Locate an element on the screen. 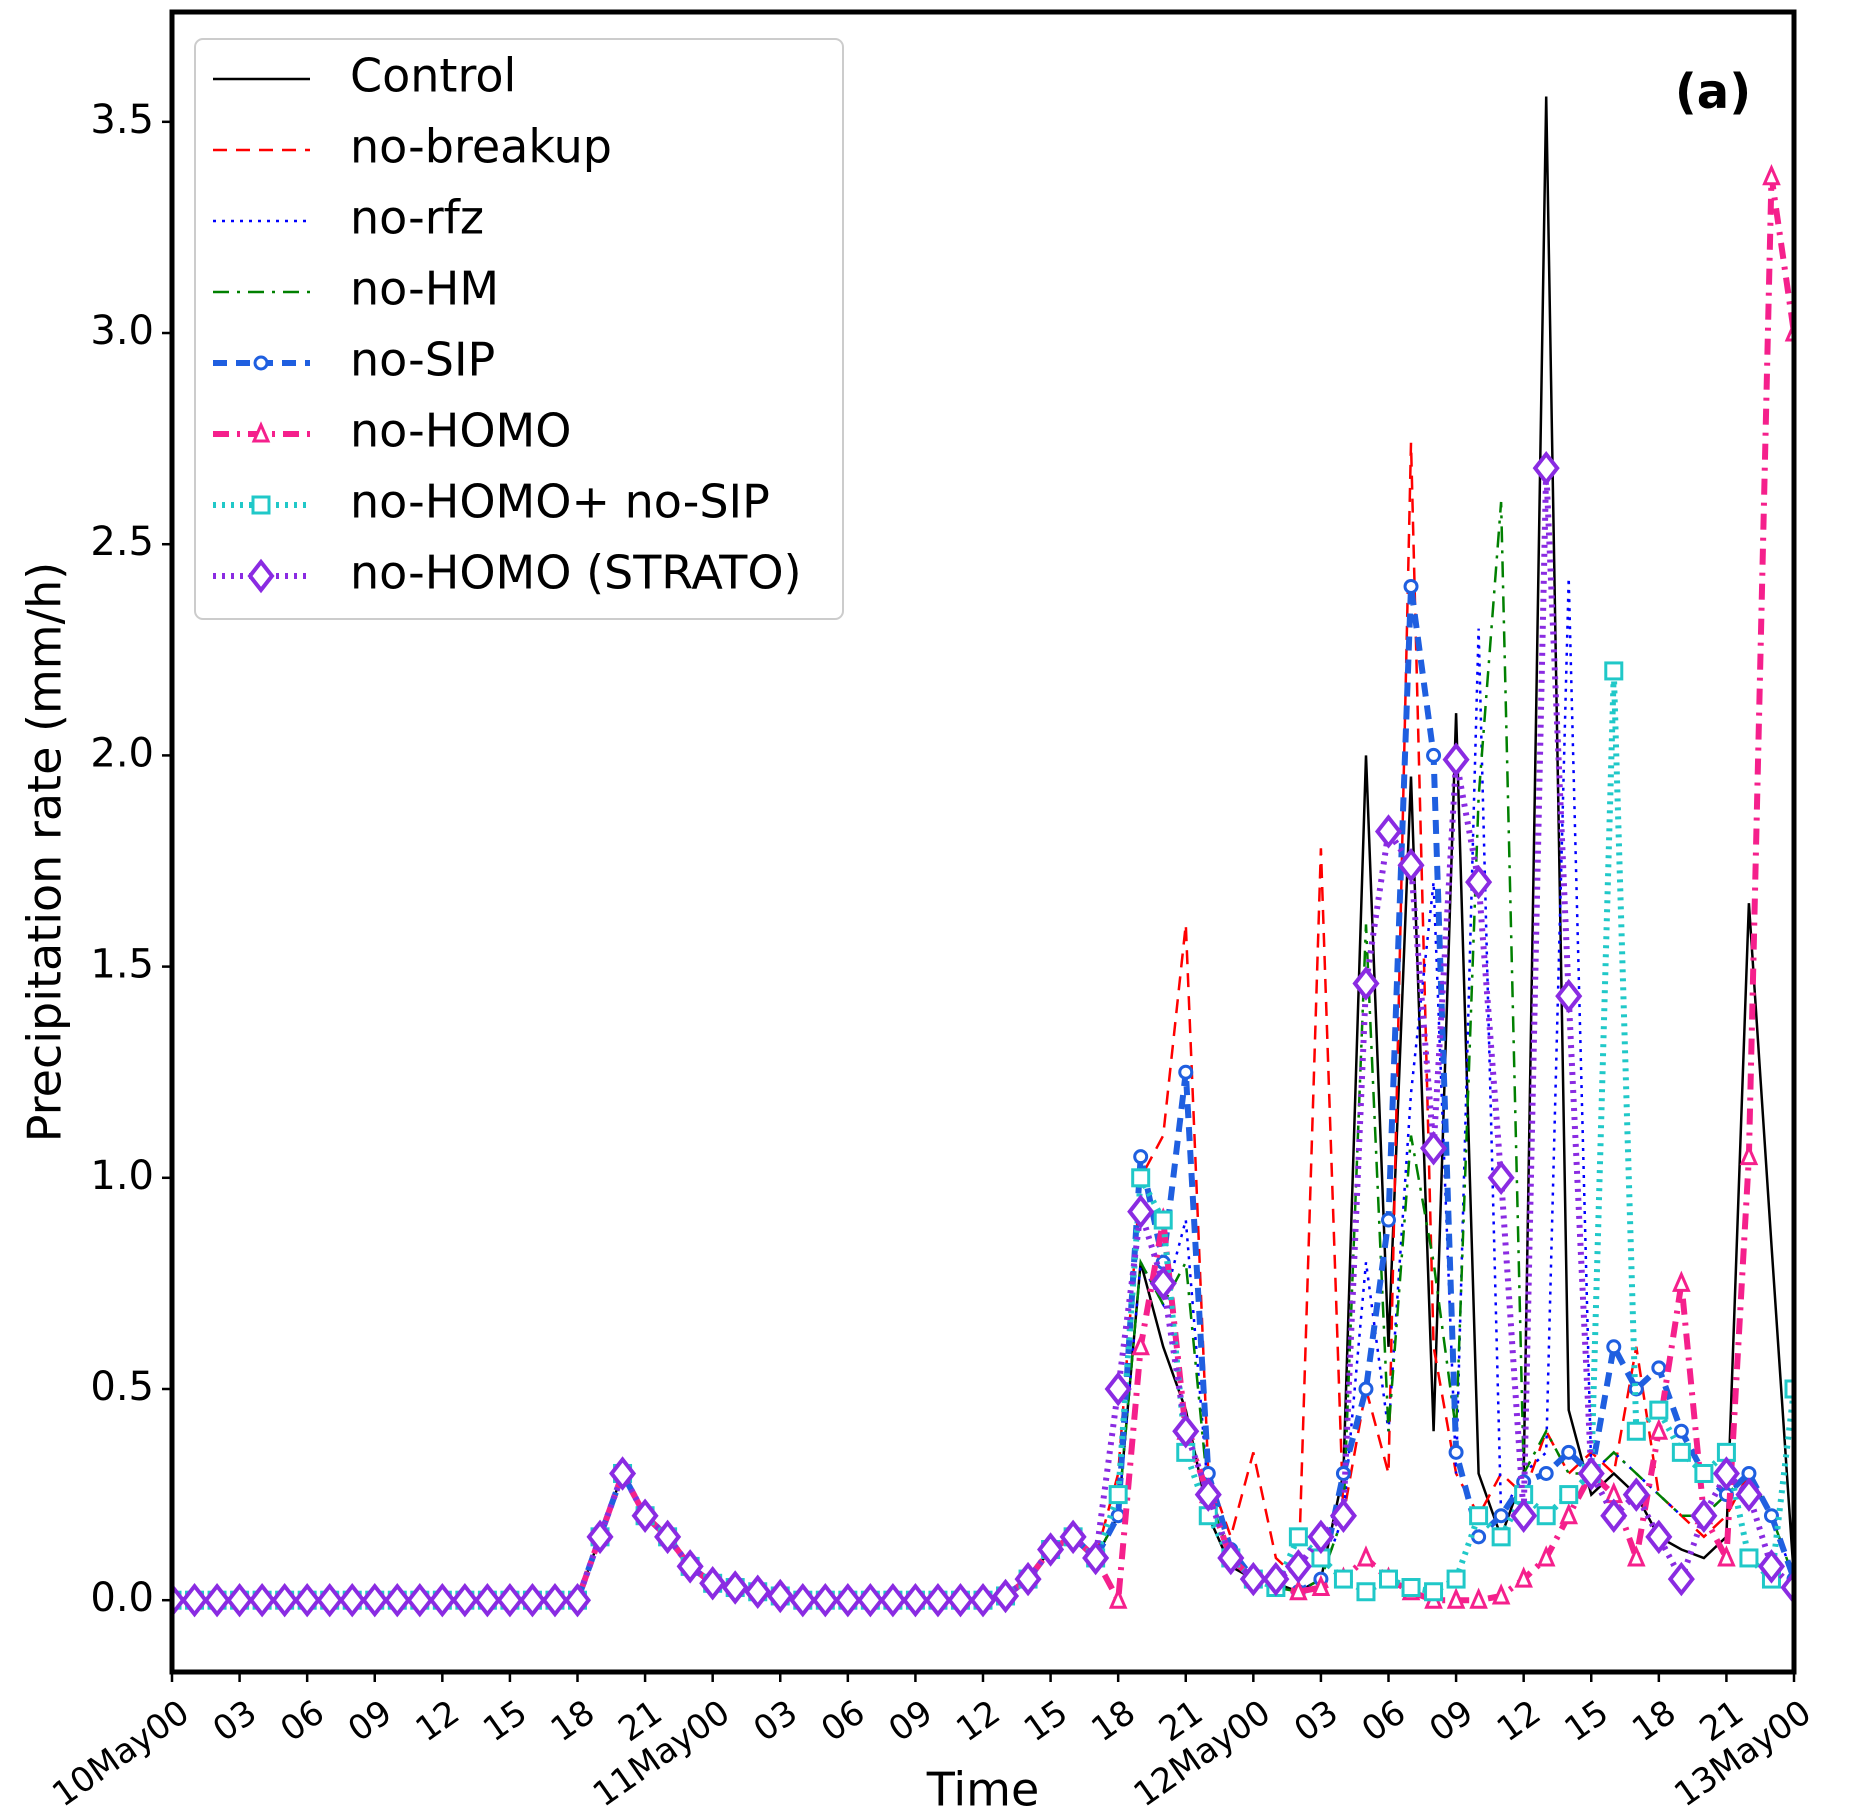 This screenshot has width=1857, height=1820. legend-label: no-HOMO+ no-SIP is located at coordinates (560, 502).